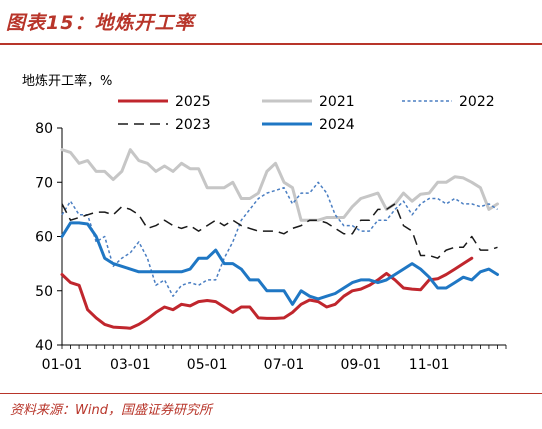  Describe the element at coordinates (279, 231) in the screenshot. I see `series-line-2023` at that location.